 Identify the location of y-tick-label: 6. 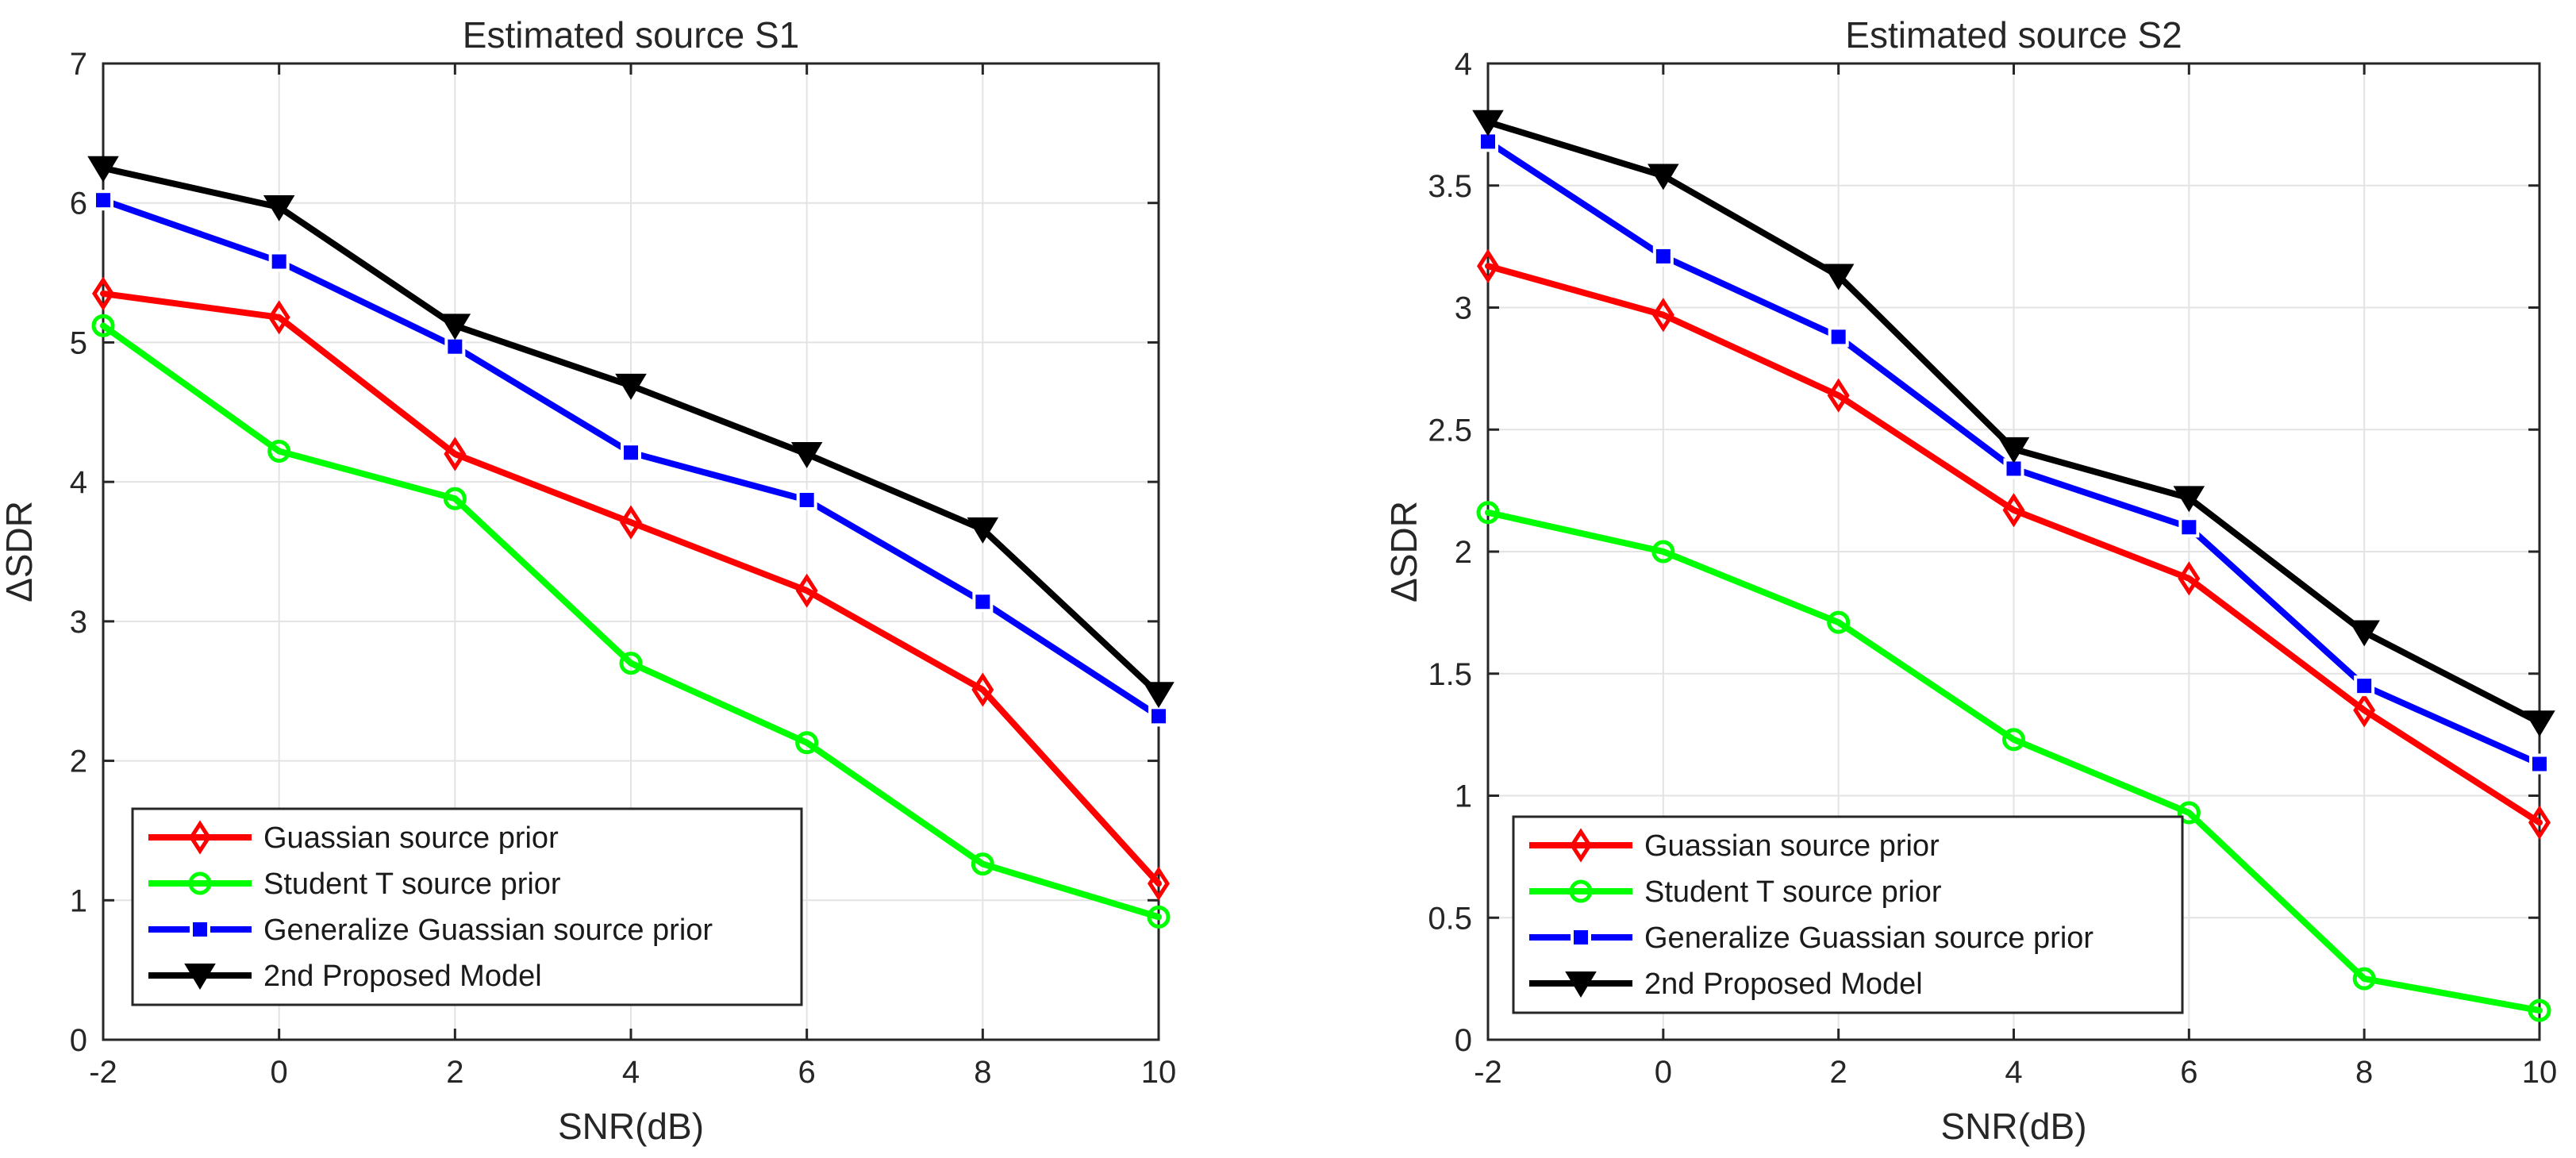
(78, 204).